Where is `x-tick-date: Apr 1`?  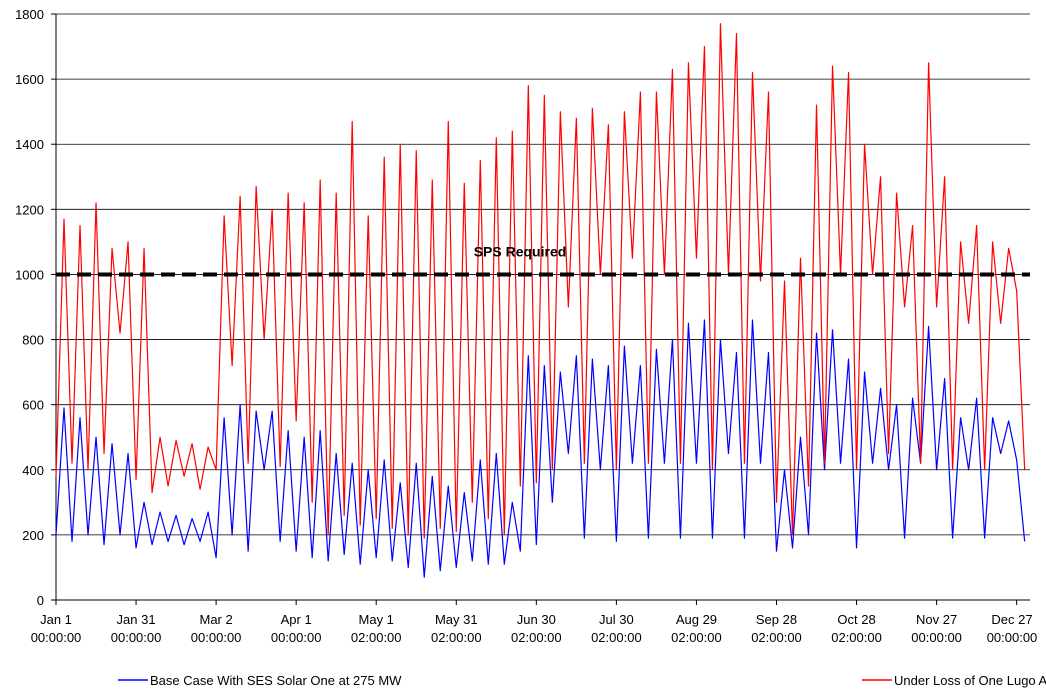 x-tick-date: Apr 1 is located at coordinates (296, 619).